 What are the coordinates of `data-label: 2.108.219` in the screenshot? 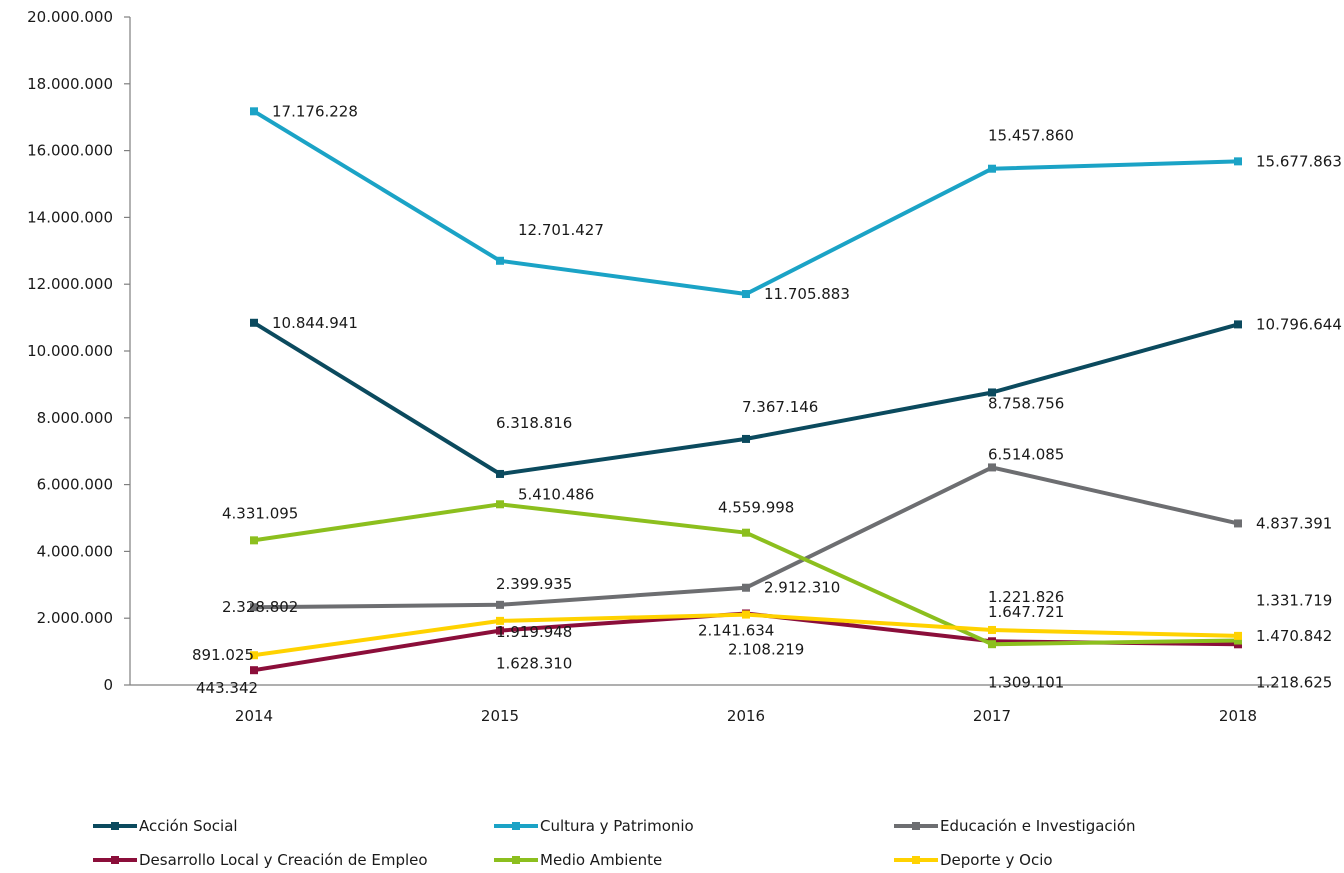 It's located at (766, 650).